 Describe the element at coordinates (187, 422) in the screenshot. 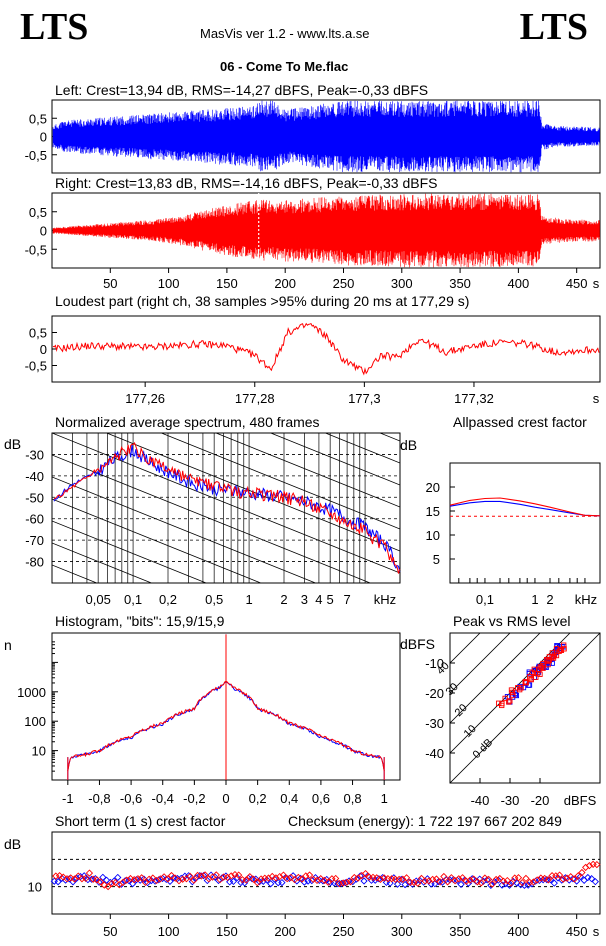

I see `spectrum-title: Normalized average spectrum, 480 frames` at that location.